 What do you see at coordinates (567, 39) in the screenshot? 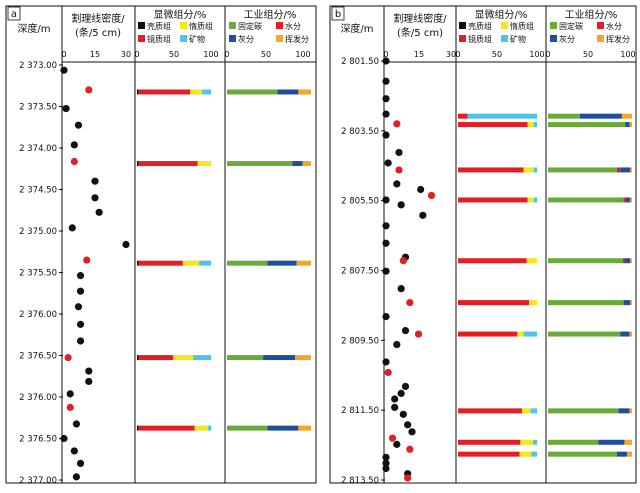
I see `legend-b-ash: 灰分` at bounding box center [567, 39].